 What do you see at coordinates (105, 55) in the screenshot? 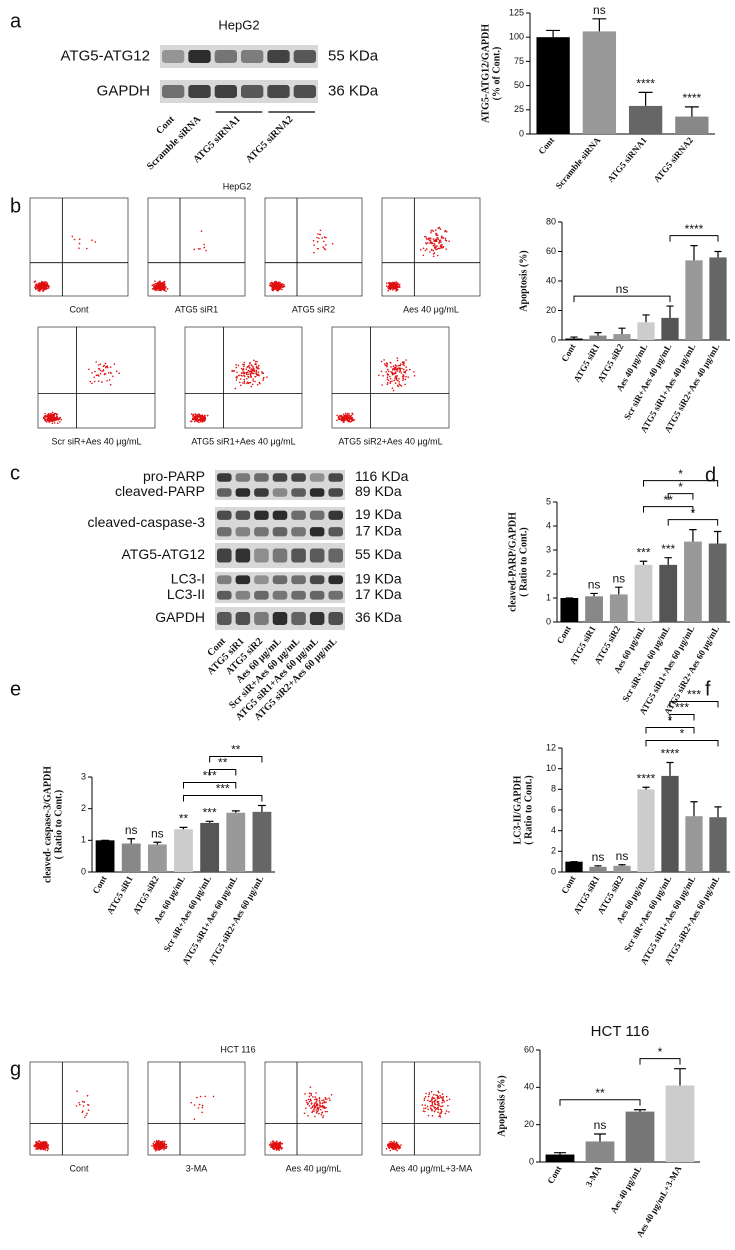
I see `blot-label: ATG5-ATG12` at bounding box center [105, 55].